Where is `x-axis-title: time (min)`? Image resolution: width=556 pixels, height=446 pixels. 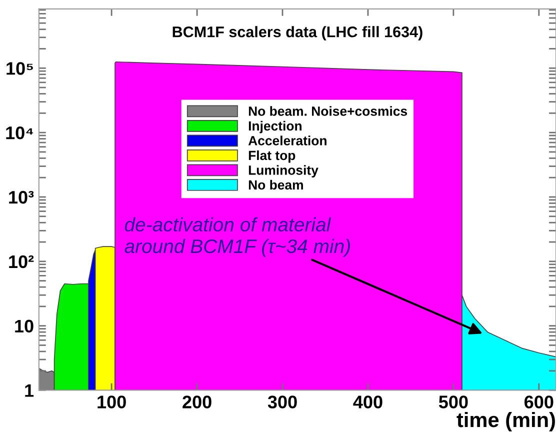
x-axis-title: time (min) is located at coordinates (505, 422).